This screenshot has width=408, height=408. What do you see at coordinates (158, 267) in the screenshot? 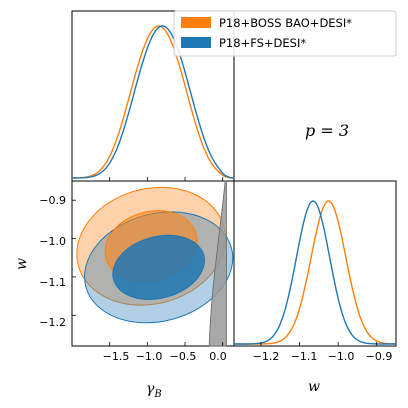
I see `blue-68-contour` at bounding box center [158, 267].